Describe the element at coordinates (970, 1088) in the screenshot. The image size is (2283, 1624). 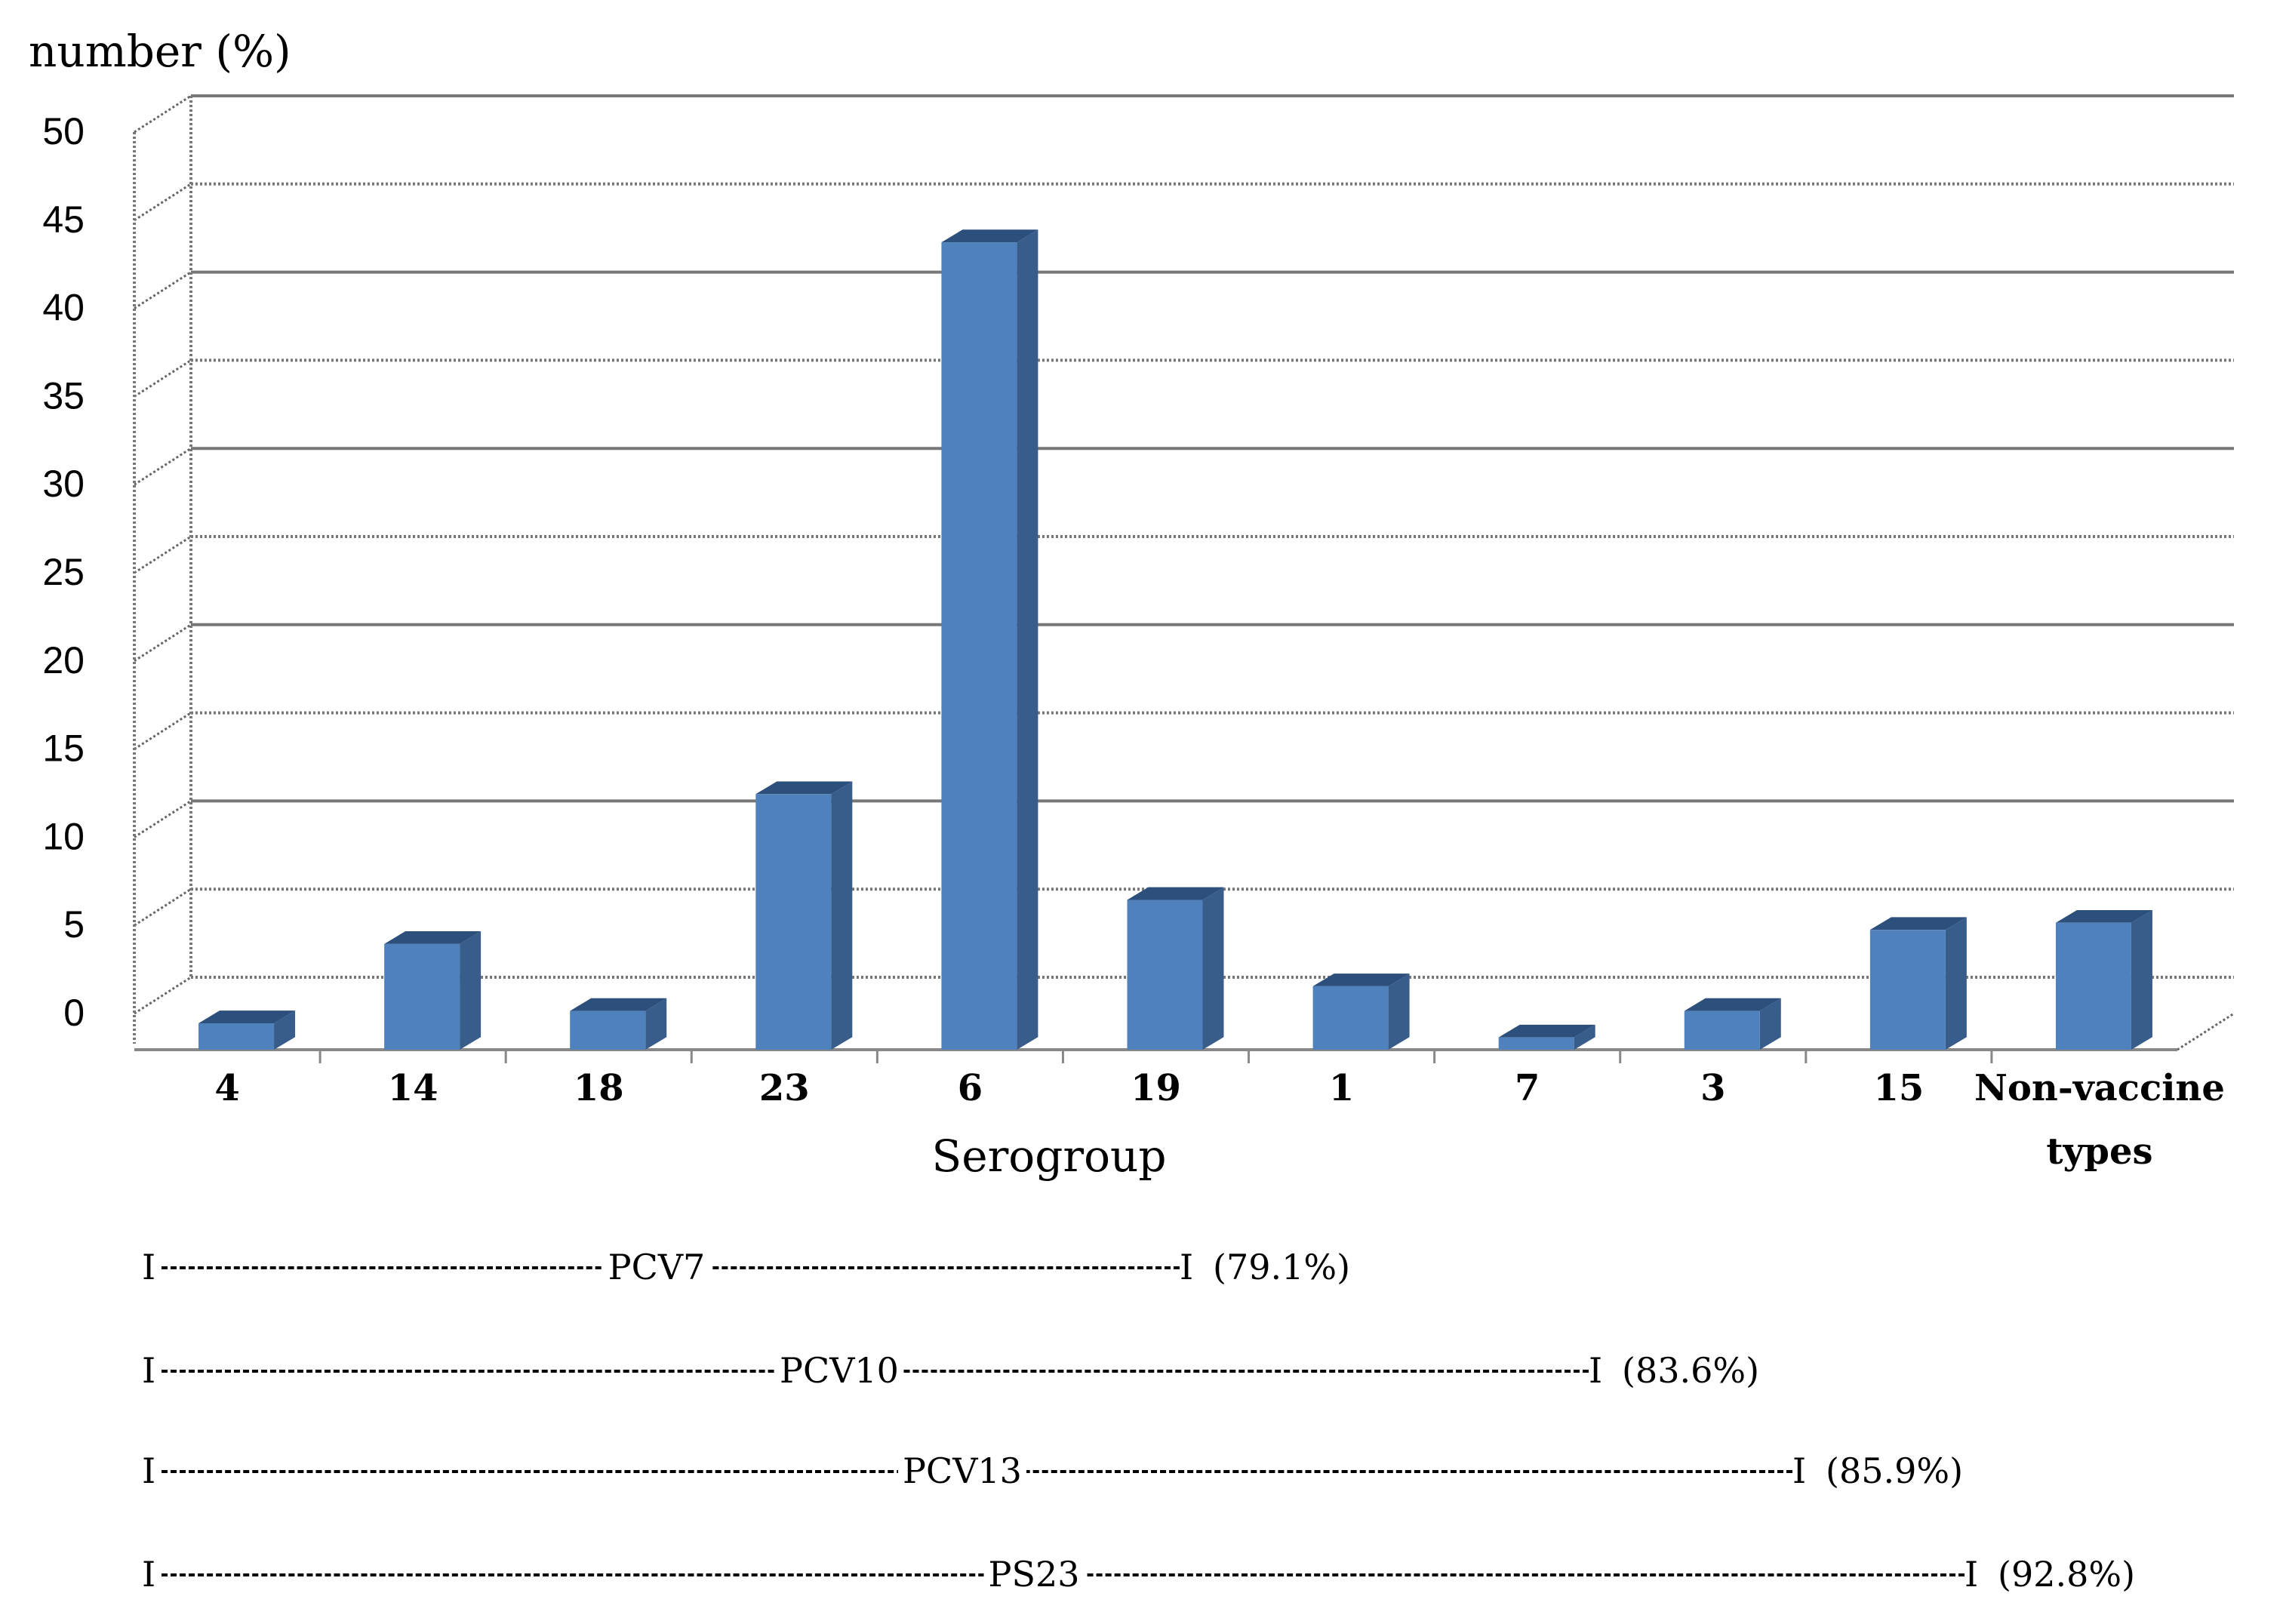
I see `x-tick-label: 6` at that location.